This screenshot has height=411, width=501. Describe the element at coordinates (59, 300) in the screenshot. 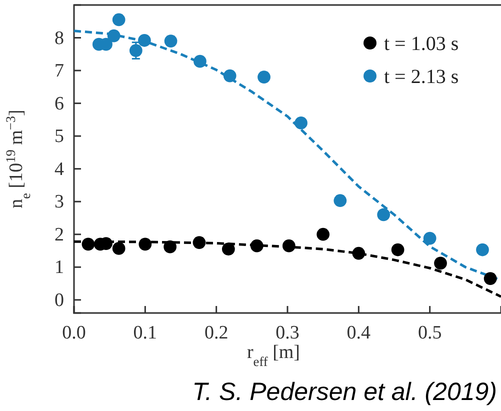

I see `y-tick-label: 0` at that location.